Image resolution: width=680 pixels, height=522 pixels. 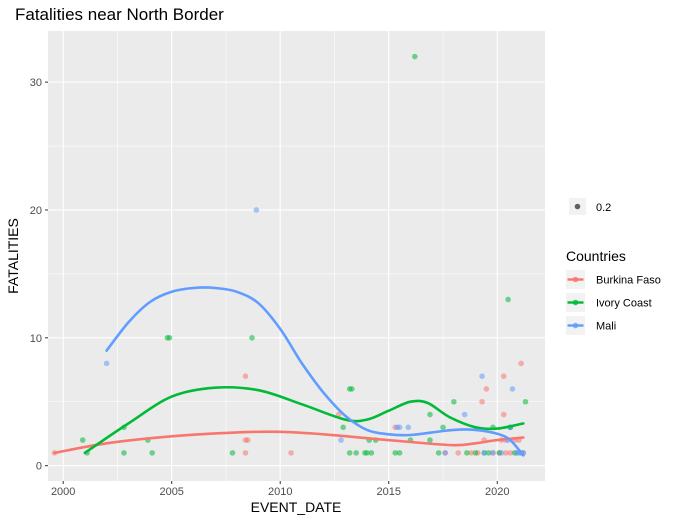 What do you see at coordinates (36, 339) in the screenshot?
I see `y-tick-label: 10` at bounding box center [36, 339].